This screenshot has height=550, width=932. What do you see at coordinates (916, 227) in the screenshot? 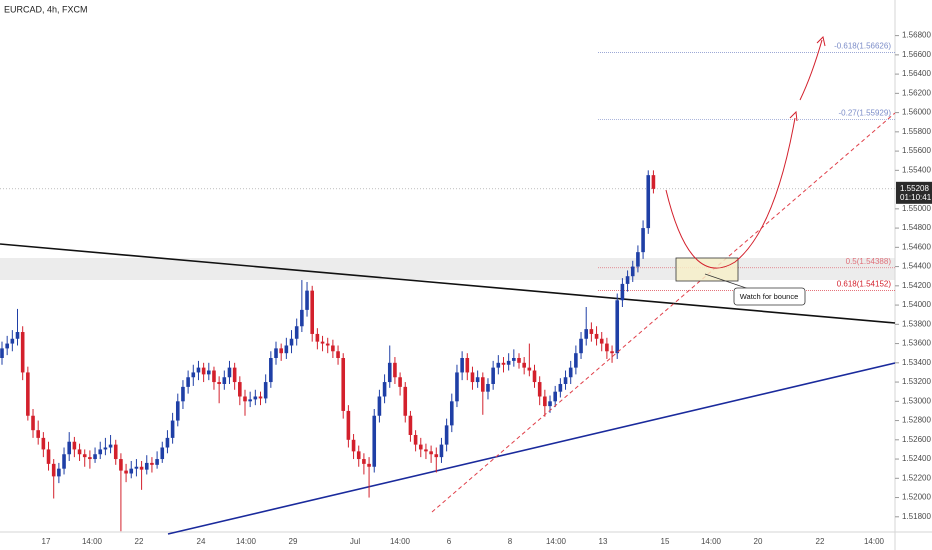
I see `y-tick-label: 1.54800` at bounding box center [916, 227].